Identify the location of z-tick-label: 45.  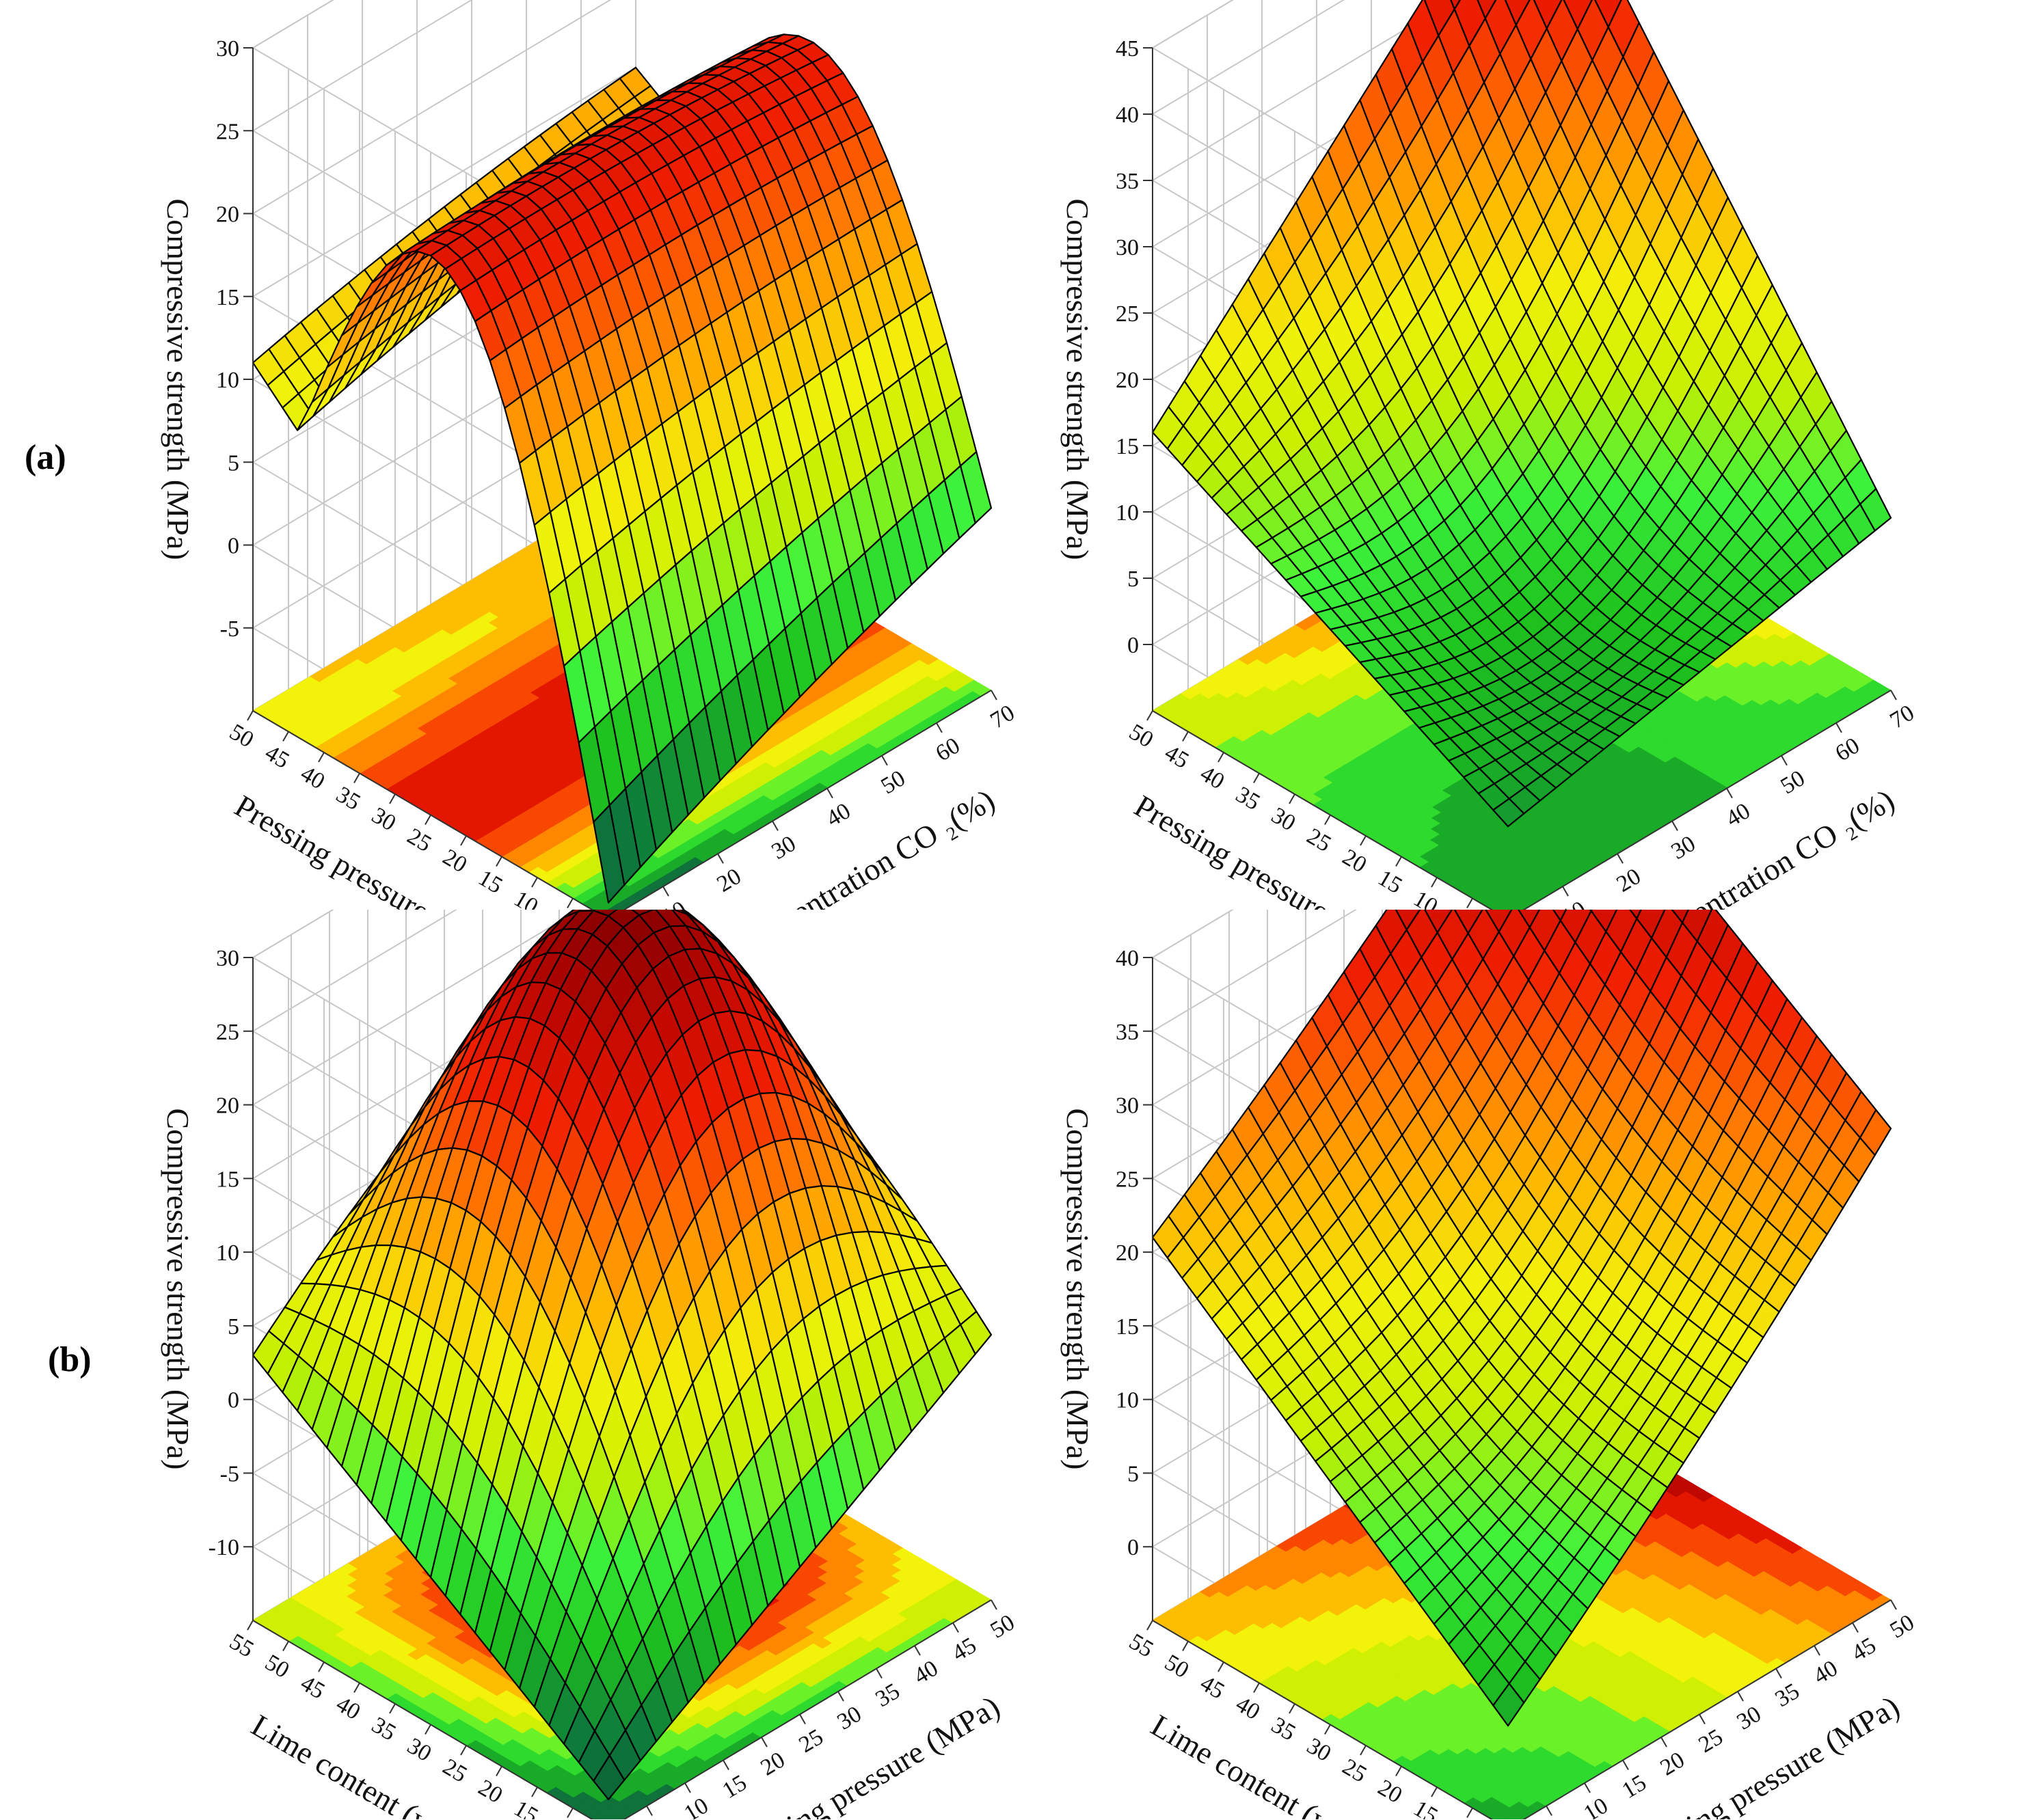
(1127, 49).